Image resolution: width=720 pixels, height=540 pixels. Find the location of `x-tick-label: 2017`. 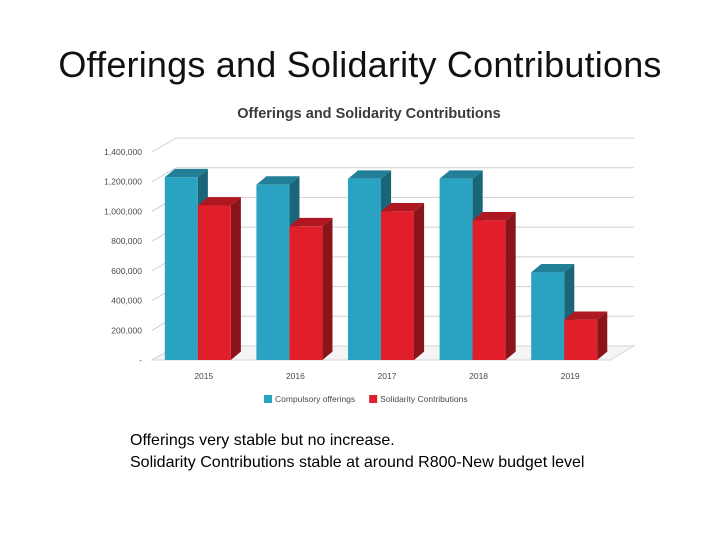

x-tick-label: 2017 is located at coordinates (387, 376).